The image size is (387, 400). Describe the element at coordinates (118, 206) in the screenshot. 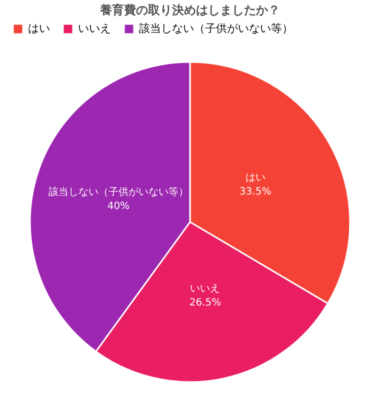

I see `data-label: 40%` at that location.